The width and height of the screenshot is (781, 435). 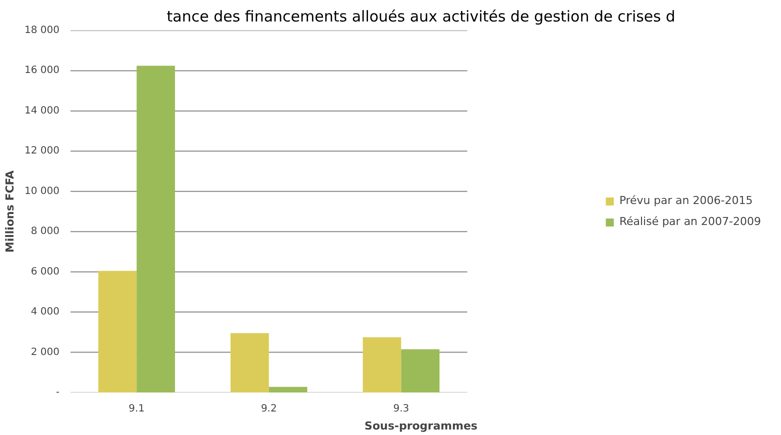 What do you see at coordinates (58, 392) in the screenshot?
I see `y-tick-label: -` at bounding box center [58, 392].